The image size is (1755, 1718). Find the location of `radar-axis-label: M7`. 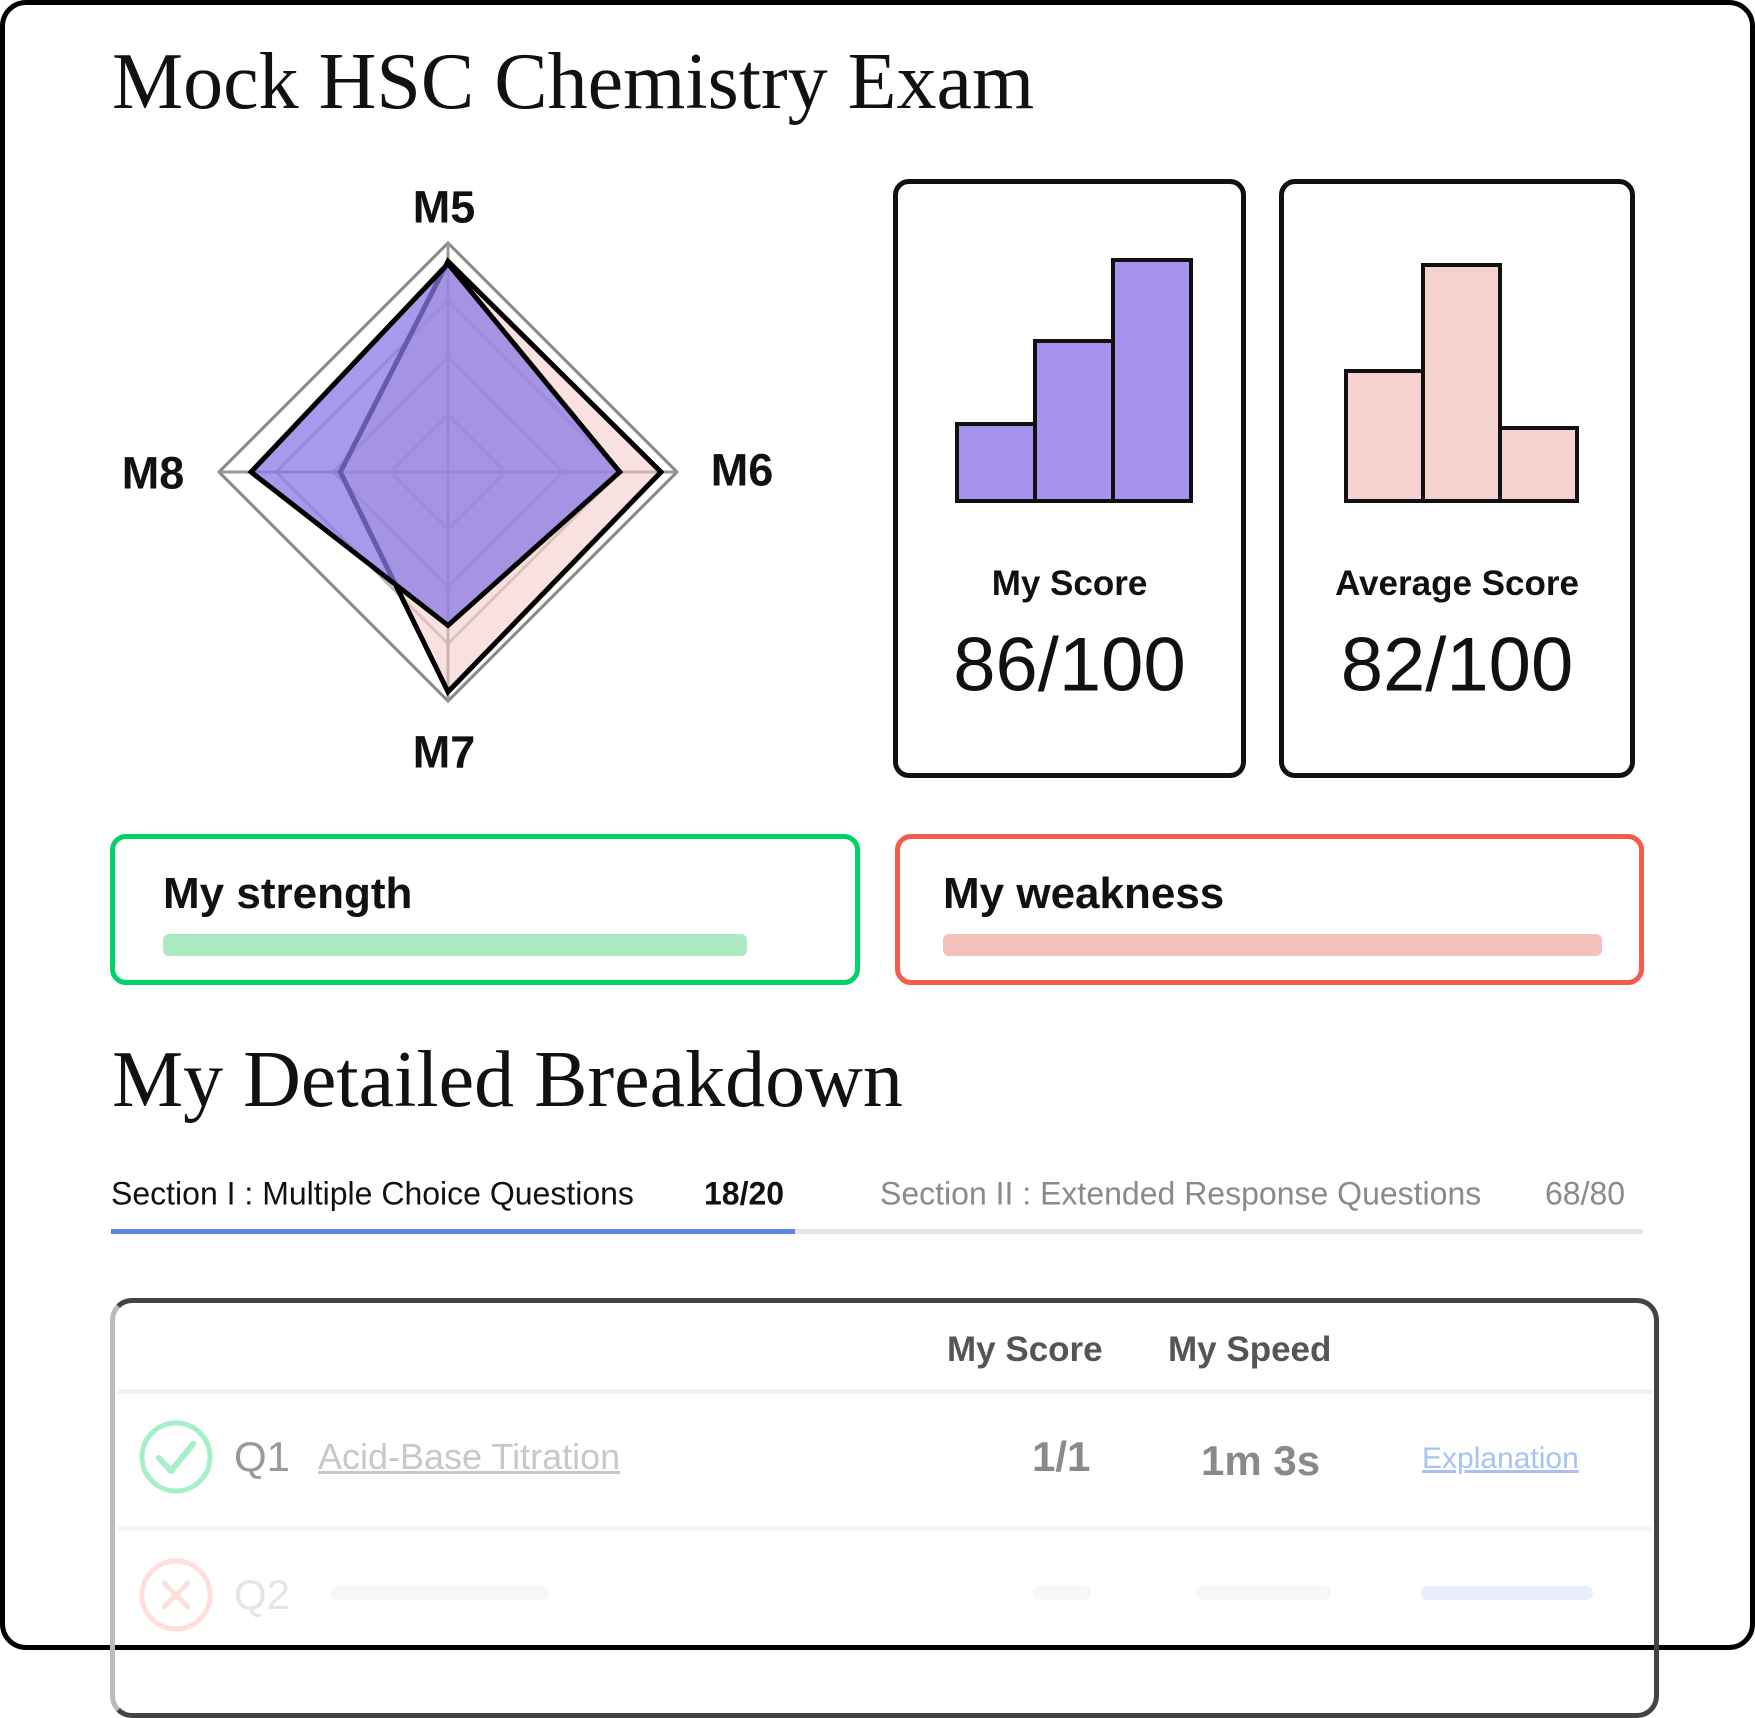

radar-axis-label: M7 is located at coordinates (444, 752).